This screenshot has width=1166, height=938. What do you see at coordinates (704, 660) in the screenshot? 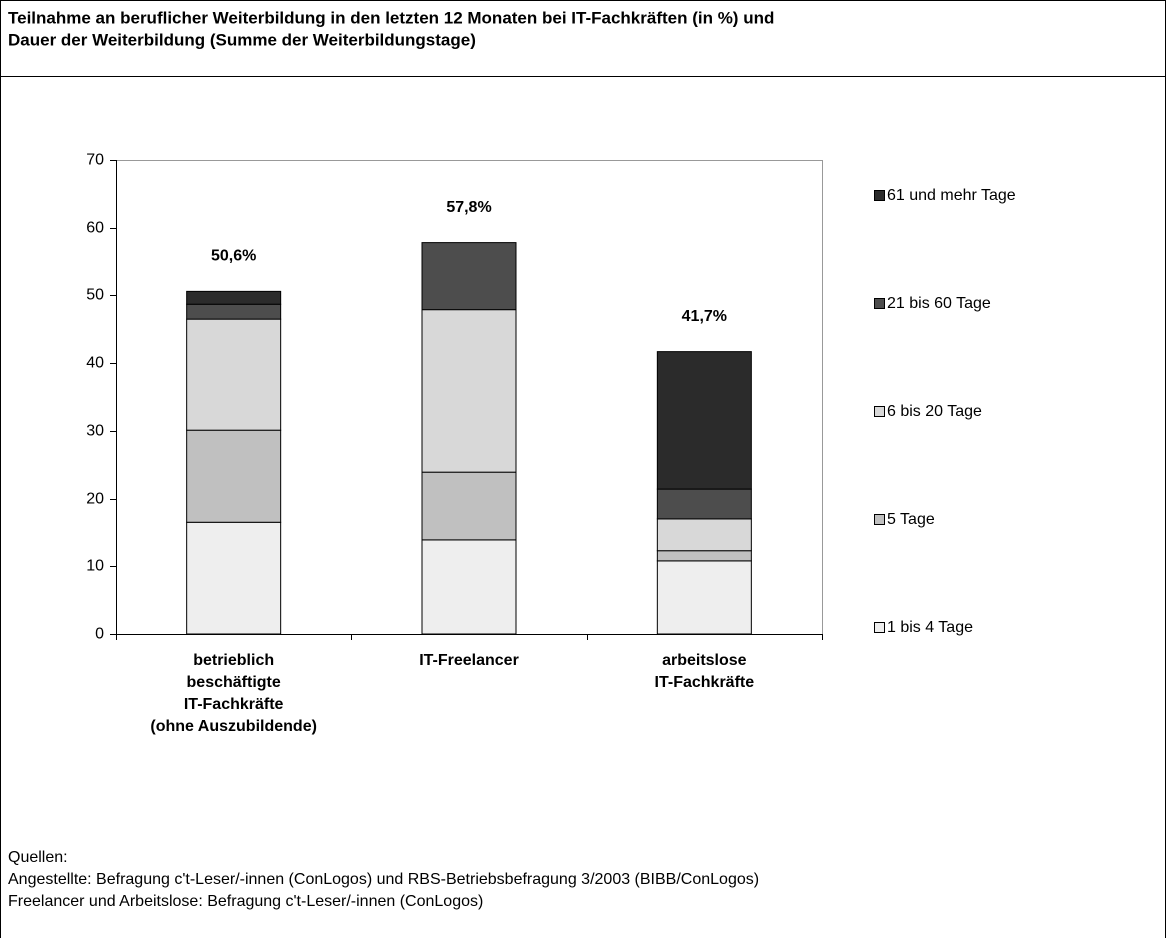
I see `x-tick-label-line: arbeitslose` at bounding box center [704, 660].